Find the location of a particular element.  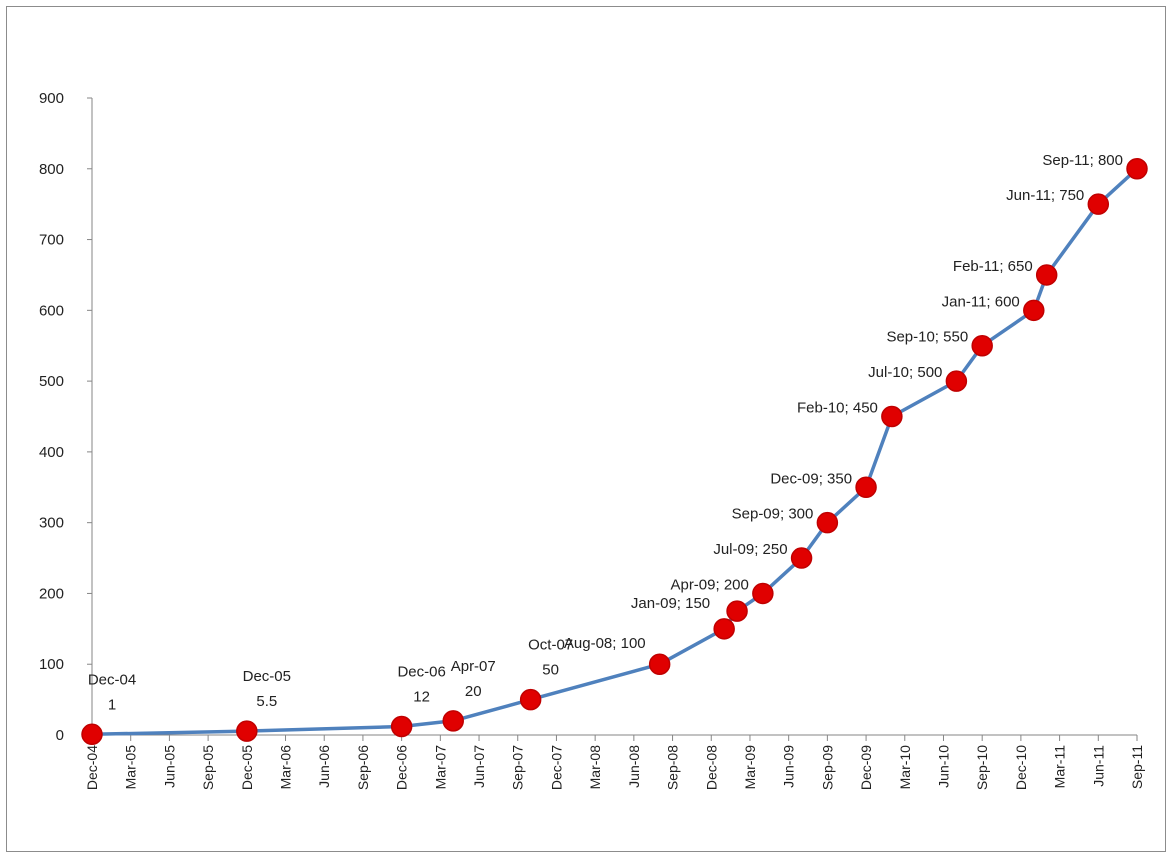

data-label: Feb-11; 650 is located at coordinates (993, 266).